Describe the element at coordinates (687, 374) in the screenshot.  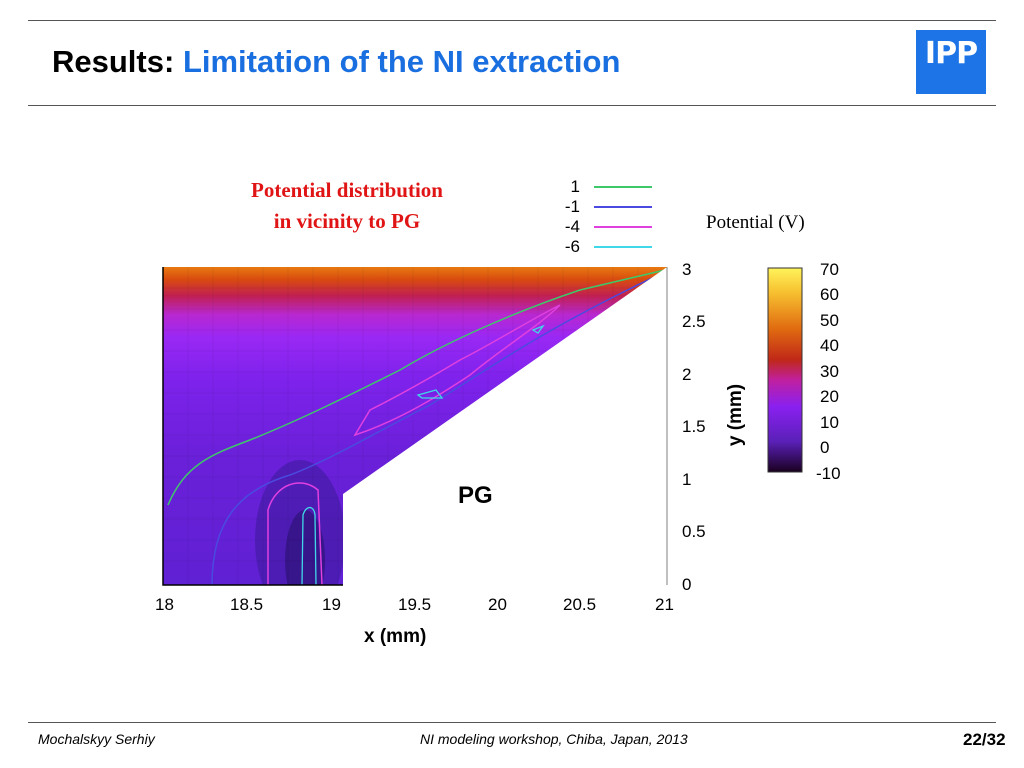
I see `y-tick: 2` at that location.